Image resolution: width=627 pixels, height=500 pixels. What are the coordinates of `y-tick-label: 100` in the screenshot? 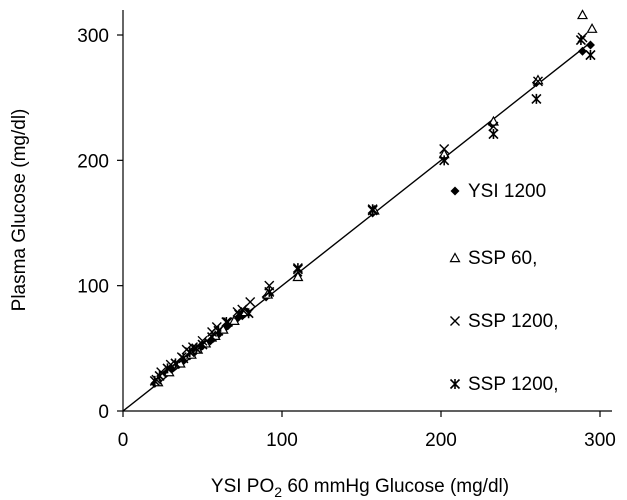 It's located at (93, 287).